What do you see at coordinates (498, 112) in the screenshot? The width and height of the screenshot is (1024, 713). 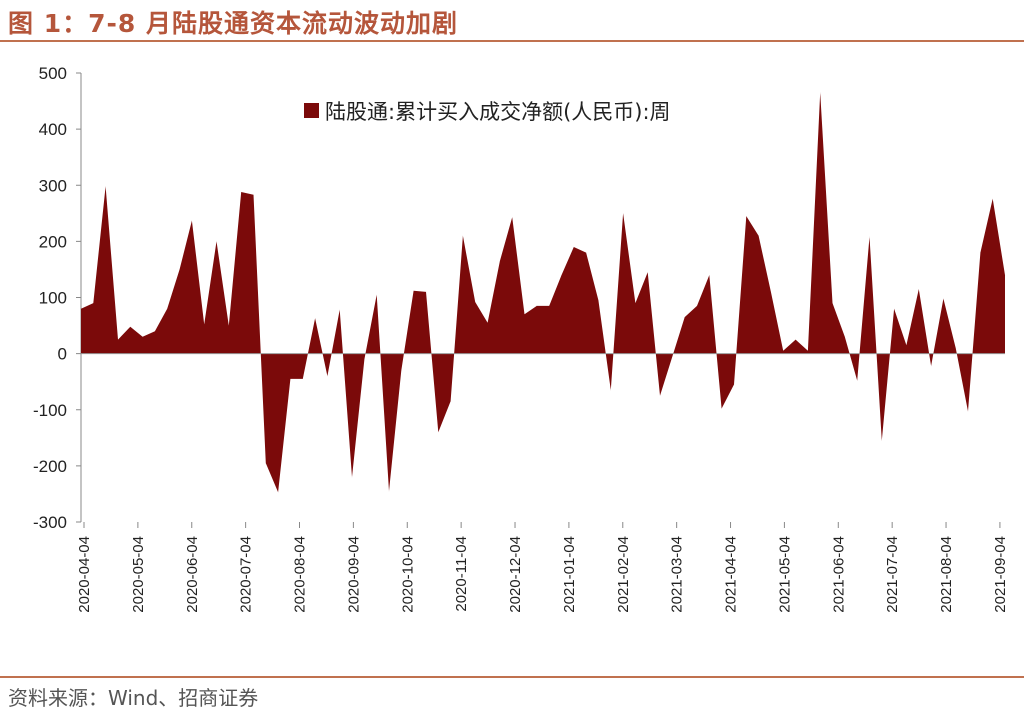 I see `legend-label: 陆股通:累计买入成交净额(人民币):周` at bounding box center [498, 112].